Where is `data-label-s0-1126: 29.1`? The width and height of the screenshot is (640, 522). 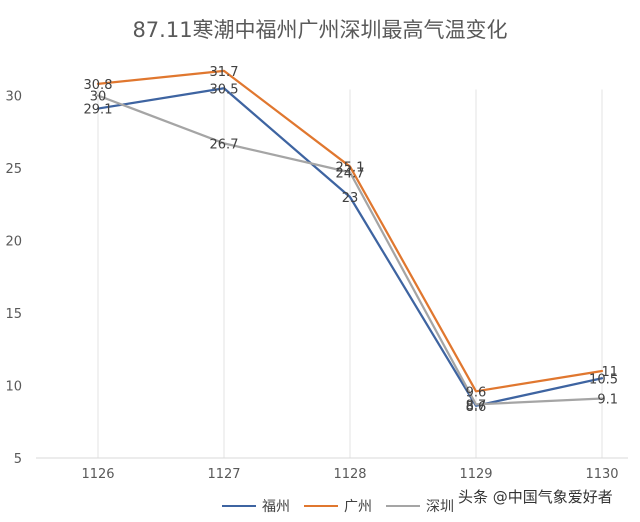
data-label-s0-1126: 29.1 is located at coordinates (98, 110).